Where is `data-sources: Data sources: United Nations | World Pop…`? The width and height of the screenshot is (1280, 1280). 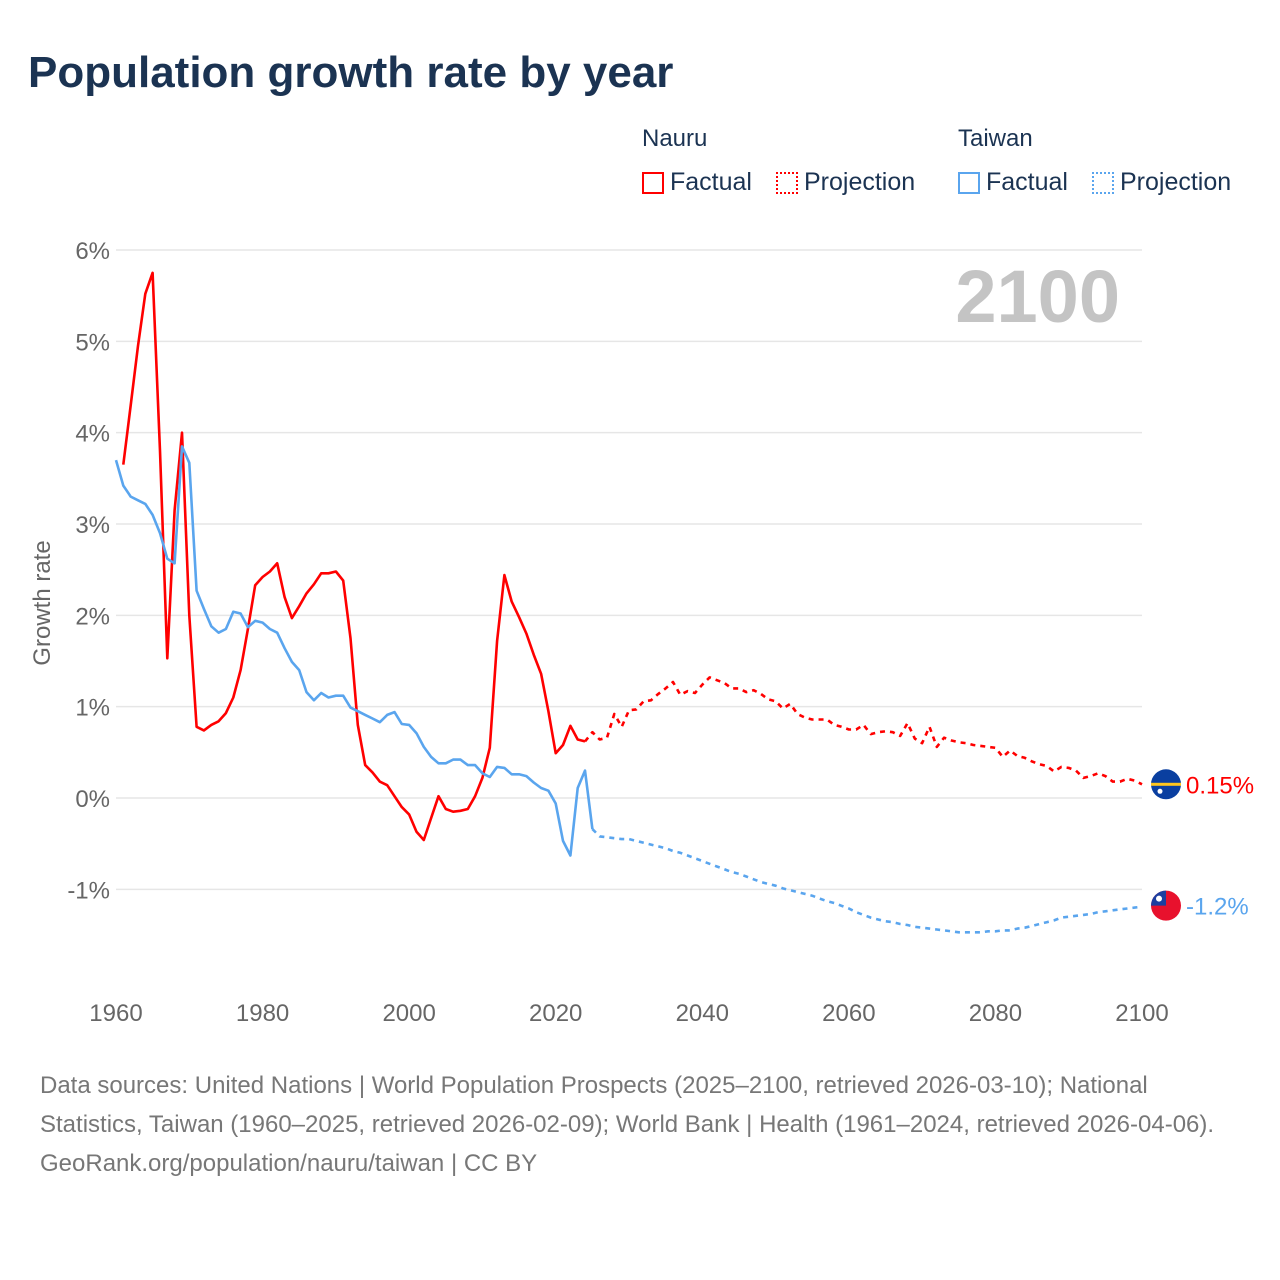
data-sources: Data sources: United Nations | World Pop… is located at coordinates (627, 1105).